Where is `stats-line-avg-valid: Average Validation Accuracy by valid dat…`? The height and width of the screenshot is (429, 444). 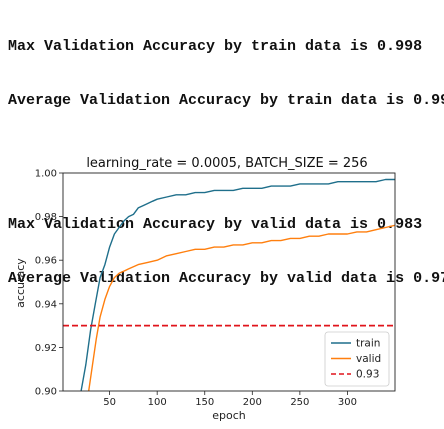 stats-line-avg-valid: Average Validation Accuracy by valid dat… is located at coordinates (226, 278).